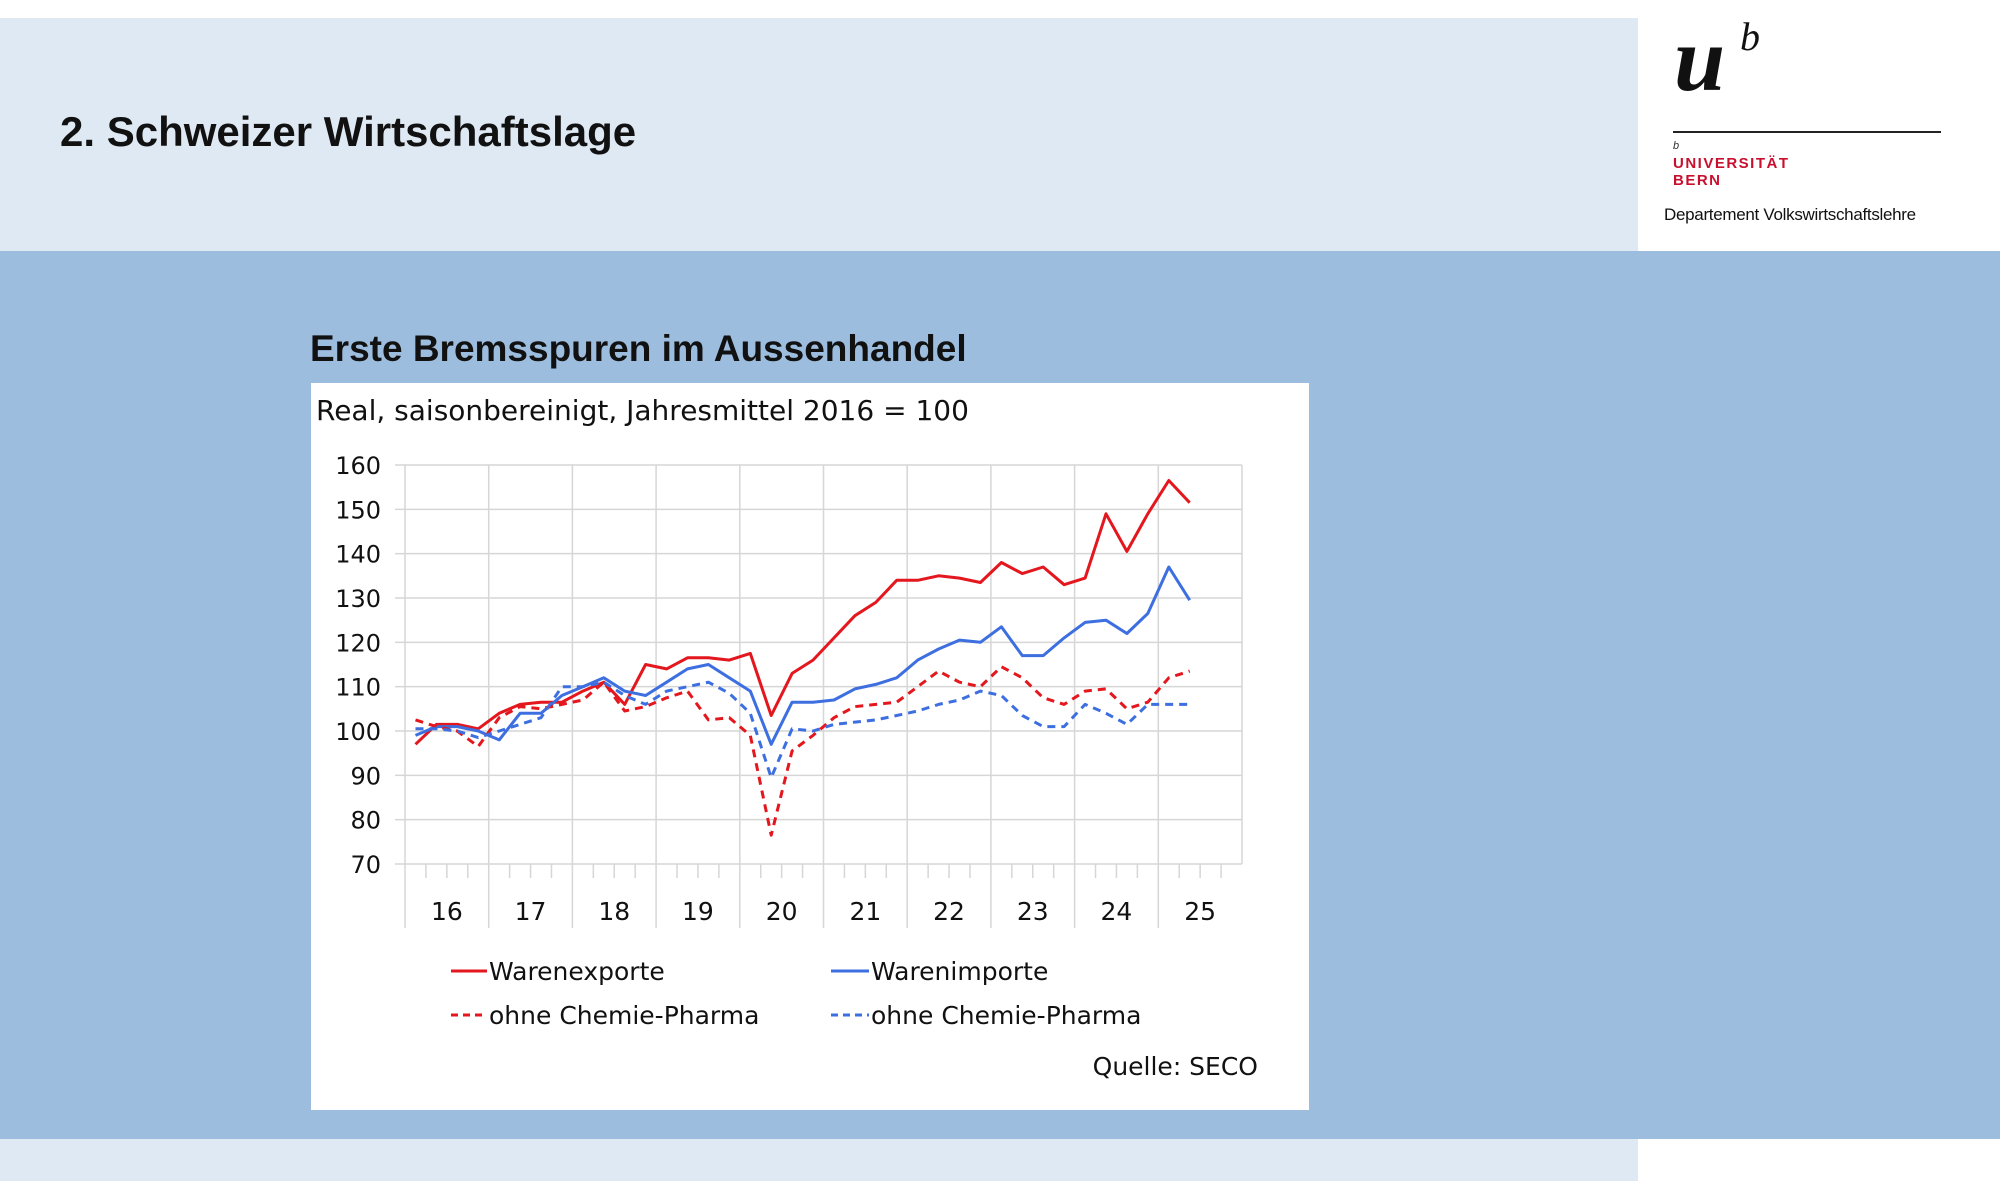 The width and height of the screenshot is (2000, 1200). What do you see at coordinates (949, 911) in the screenshot?
I see `x-tick-label: 22` at bounding box center [949, 911].